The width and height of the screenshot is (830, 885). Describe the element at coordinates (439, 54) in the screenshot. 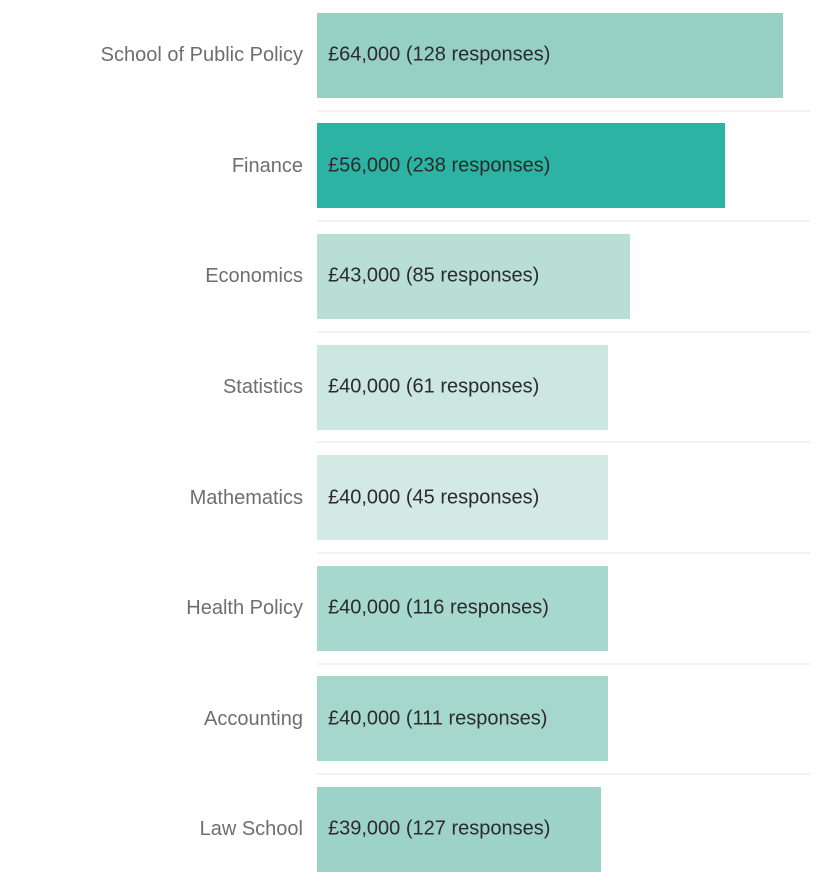

I see `bar-value-label: £64,000 (128 responses)` at that location.